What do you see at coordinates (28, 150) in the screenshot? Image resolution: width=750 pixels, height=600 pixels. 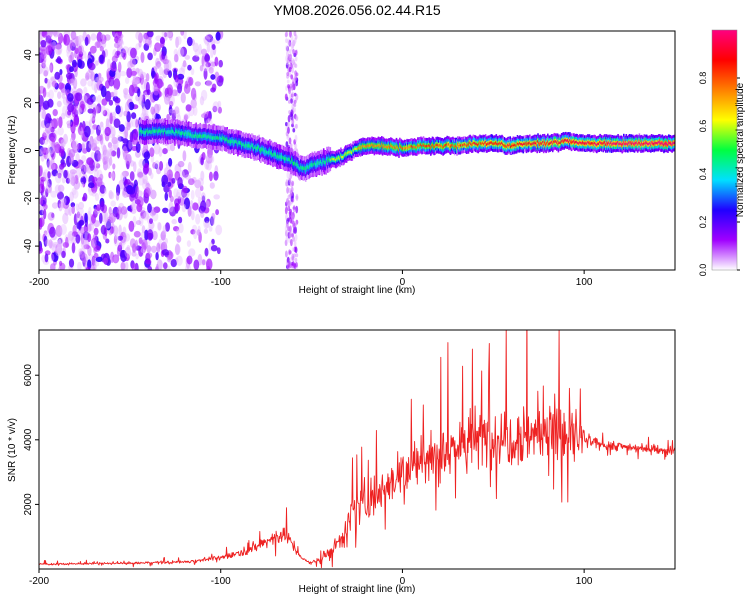 I see `spectrogram-y-tick-label: 0` at bounding box center [28, 150].